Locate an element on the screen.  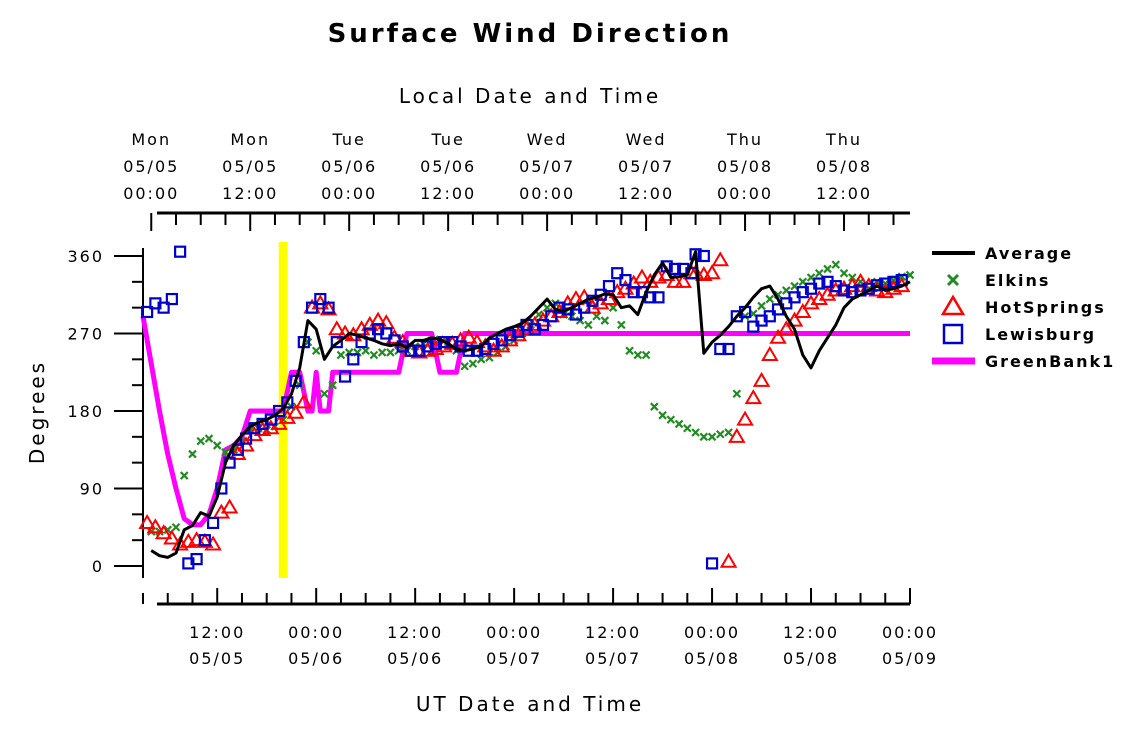
legend-label: HotSprings is located at coordinates (1045, 307).